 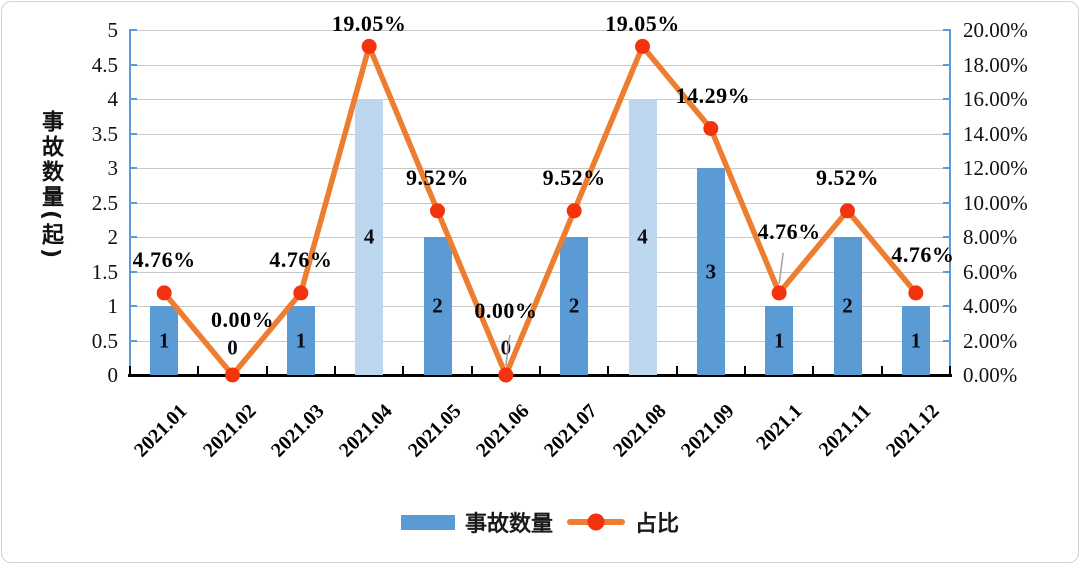 What do you see at coordinates (113, 375) in the screenshot?
I see `left-axis-tick-label: 0` at bounding box center [113, 375].